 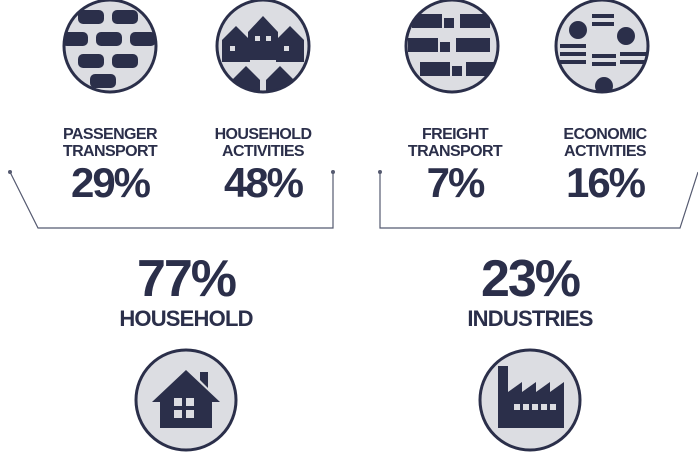 What do you see at coordinates (186, 279) in the screenshot?
I see `group-value: 77%` at bounding box center [186, 279].